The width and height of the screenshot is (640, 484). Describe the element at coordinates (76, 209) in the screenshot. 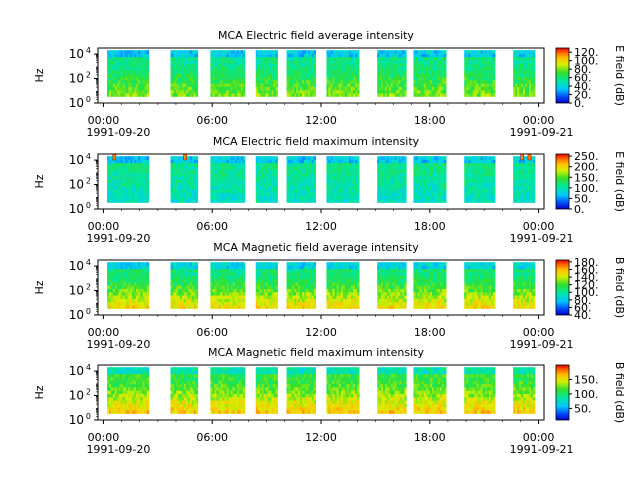

I see `y-tick-label: 10` at that location.